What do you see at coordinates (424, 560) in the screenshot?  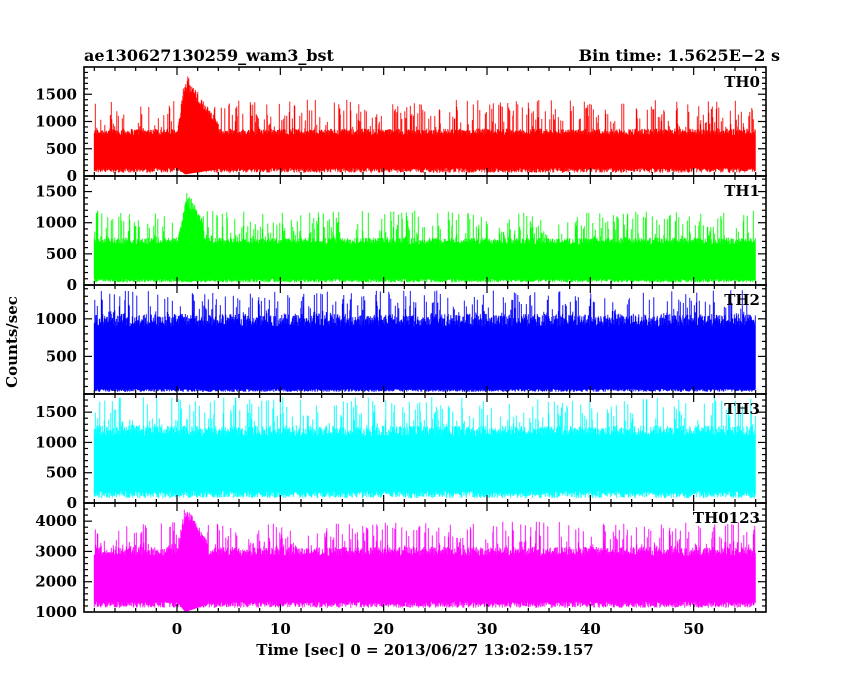 I see `series-th0123` at bounding box center [424, 560].